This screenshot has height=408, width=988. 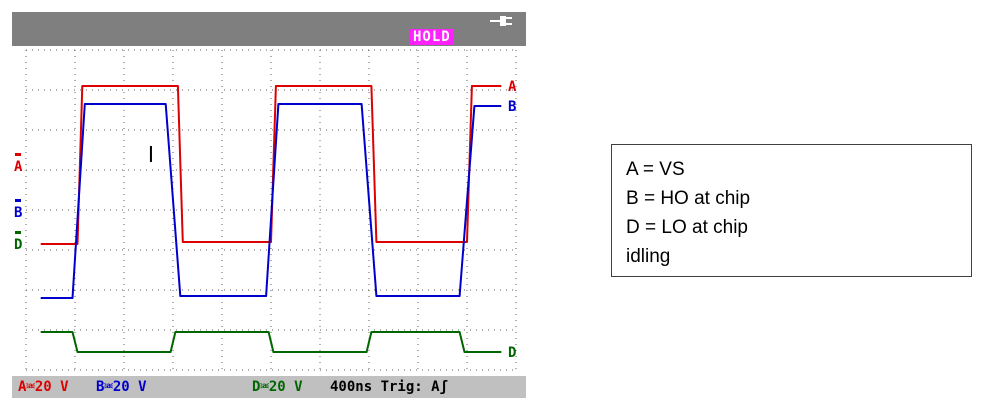 What do you see at coordinates (688, 198) in the screenshot?
I see `legend-line-b: B = HO at chip` at bounding box center [688, 198].